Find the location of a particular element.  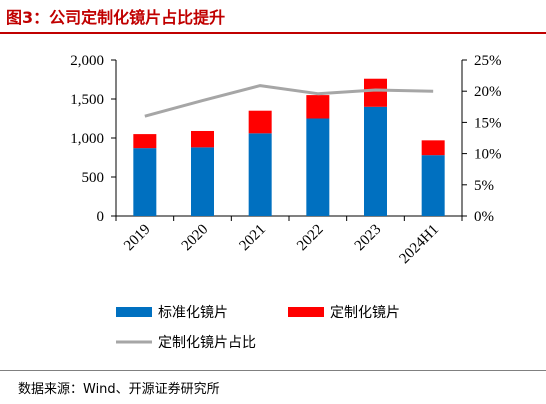

x-tick-label: 2024H1 is located at coordinates (418, 244).